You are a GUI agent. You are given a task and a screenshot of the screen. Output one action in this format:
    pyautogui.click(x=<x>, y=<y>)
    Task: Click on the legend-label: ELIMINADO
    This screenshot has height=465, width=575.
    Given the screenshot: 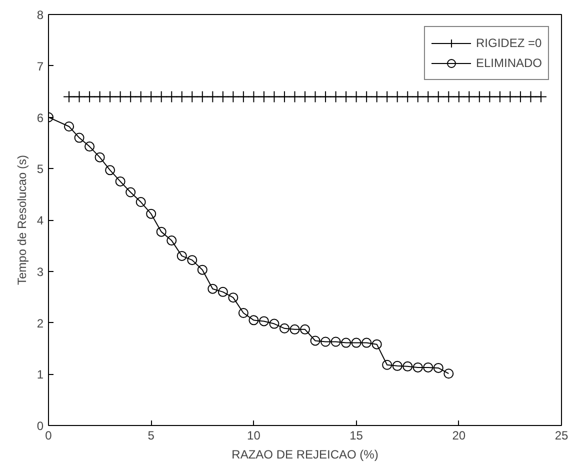 What is the action you would take?
    pyautogui.click(x=509, y=63)
    